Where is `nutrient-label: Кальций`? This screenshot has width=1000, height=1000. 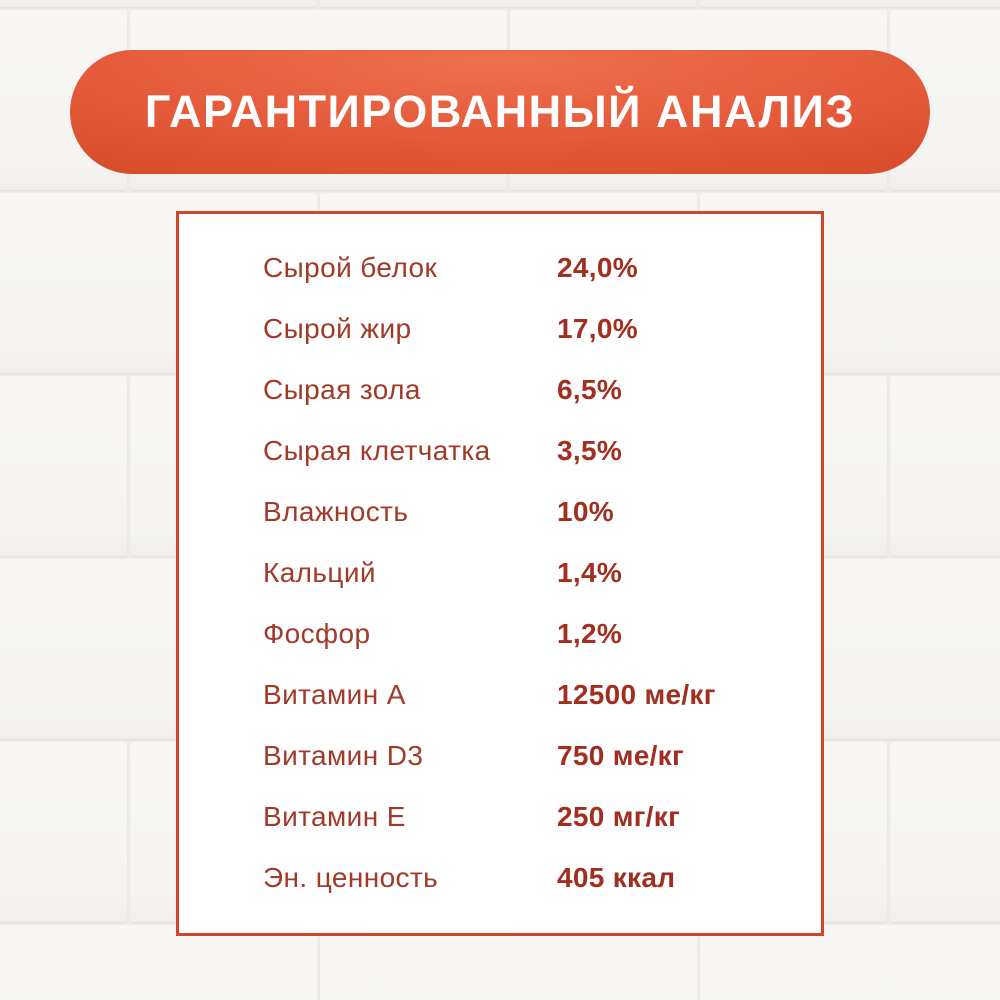
nutrient-label: Кальций is located at coordinates (319, 572).